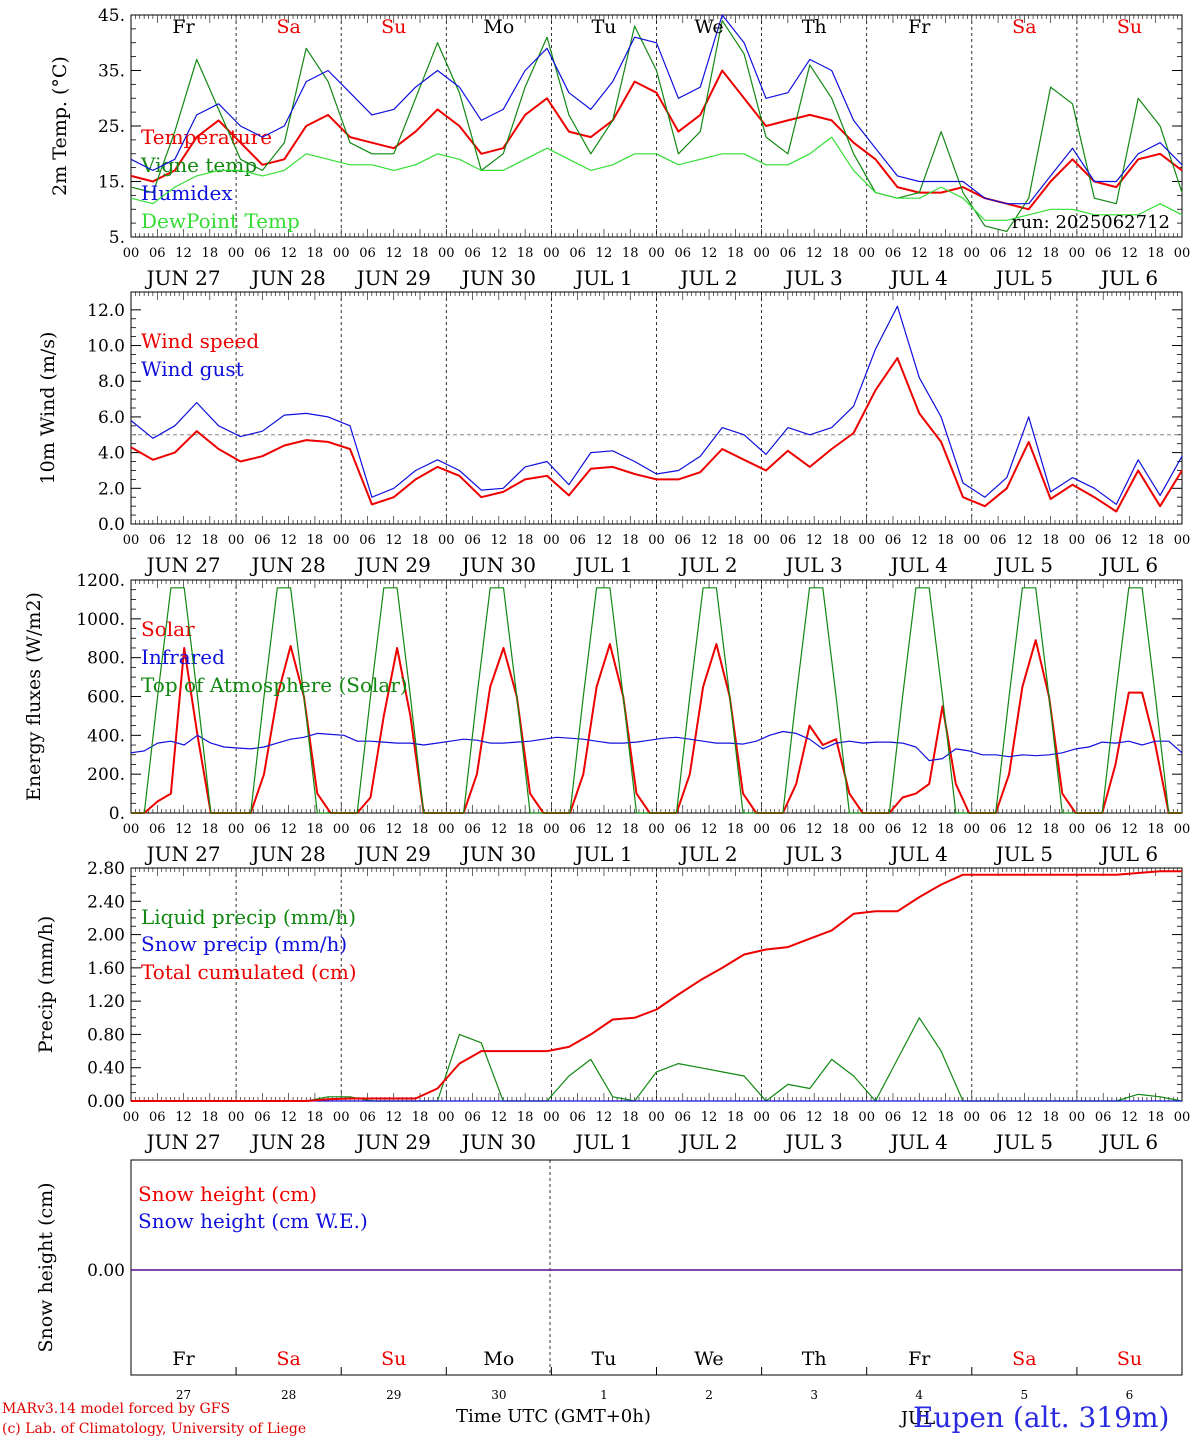 The height and width of the screenshot is (1444, 1194). Describe the element at coordinates (182, 1142) in the screenshot. I see `precip-date-label: JUN 27` at that location.